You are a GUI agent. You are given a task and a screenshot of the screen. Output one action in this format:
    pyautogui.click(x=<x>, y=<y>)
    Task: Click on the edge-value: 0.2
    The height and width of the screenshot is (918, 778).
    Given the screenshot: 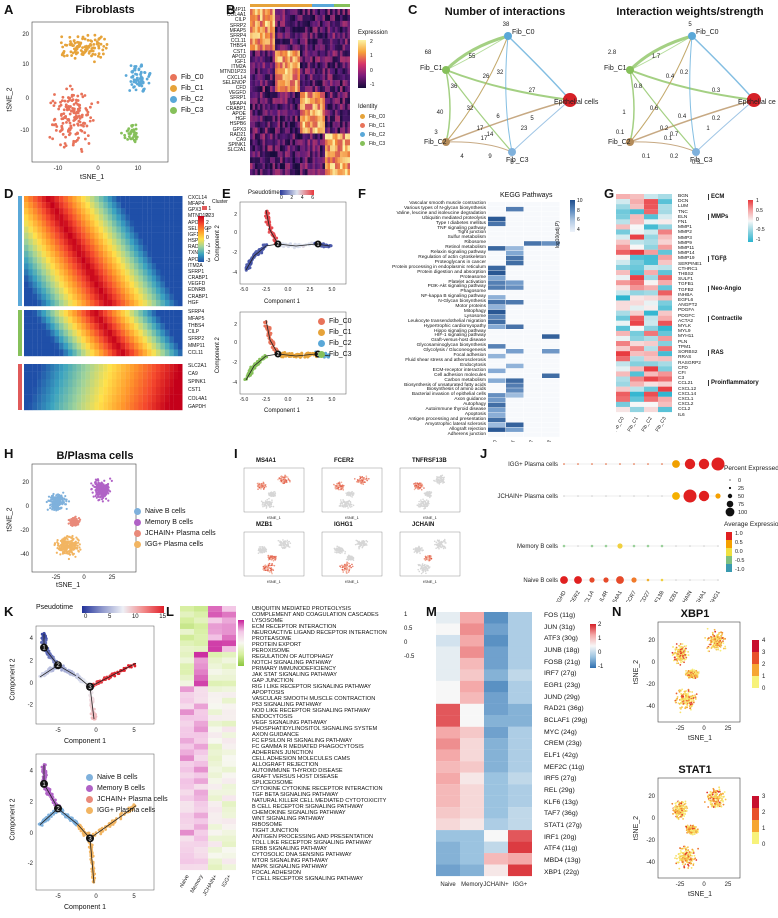 What is the action you would take?
    pyautogui.click(x=664, y=129)
    